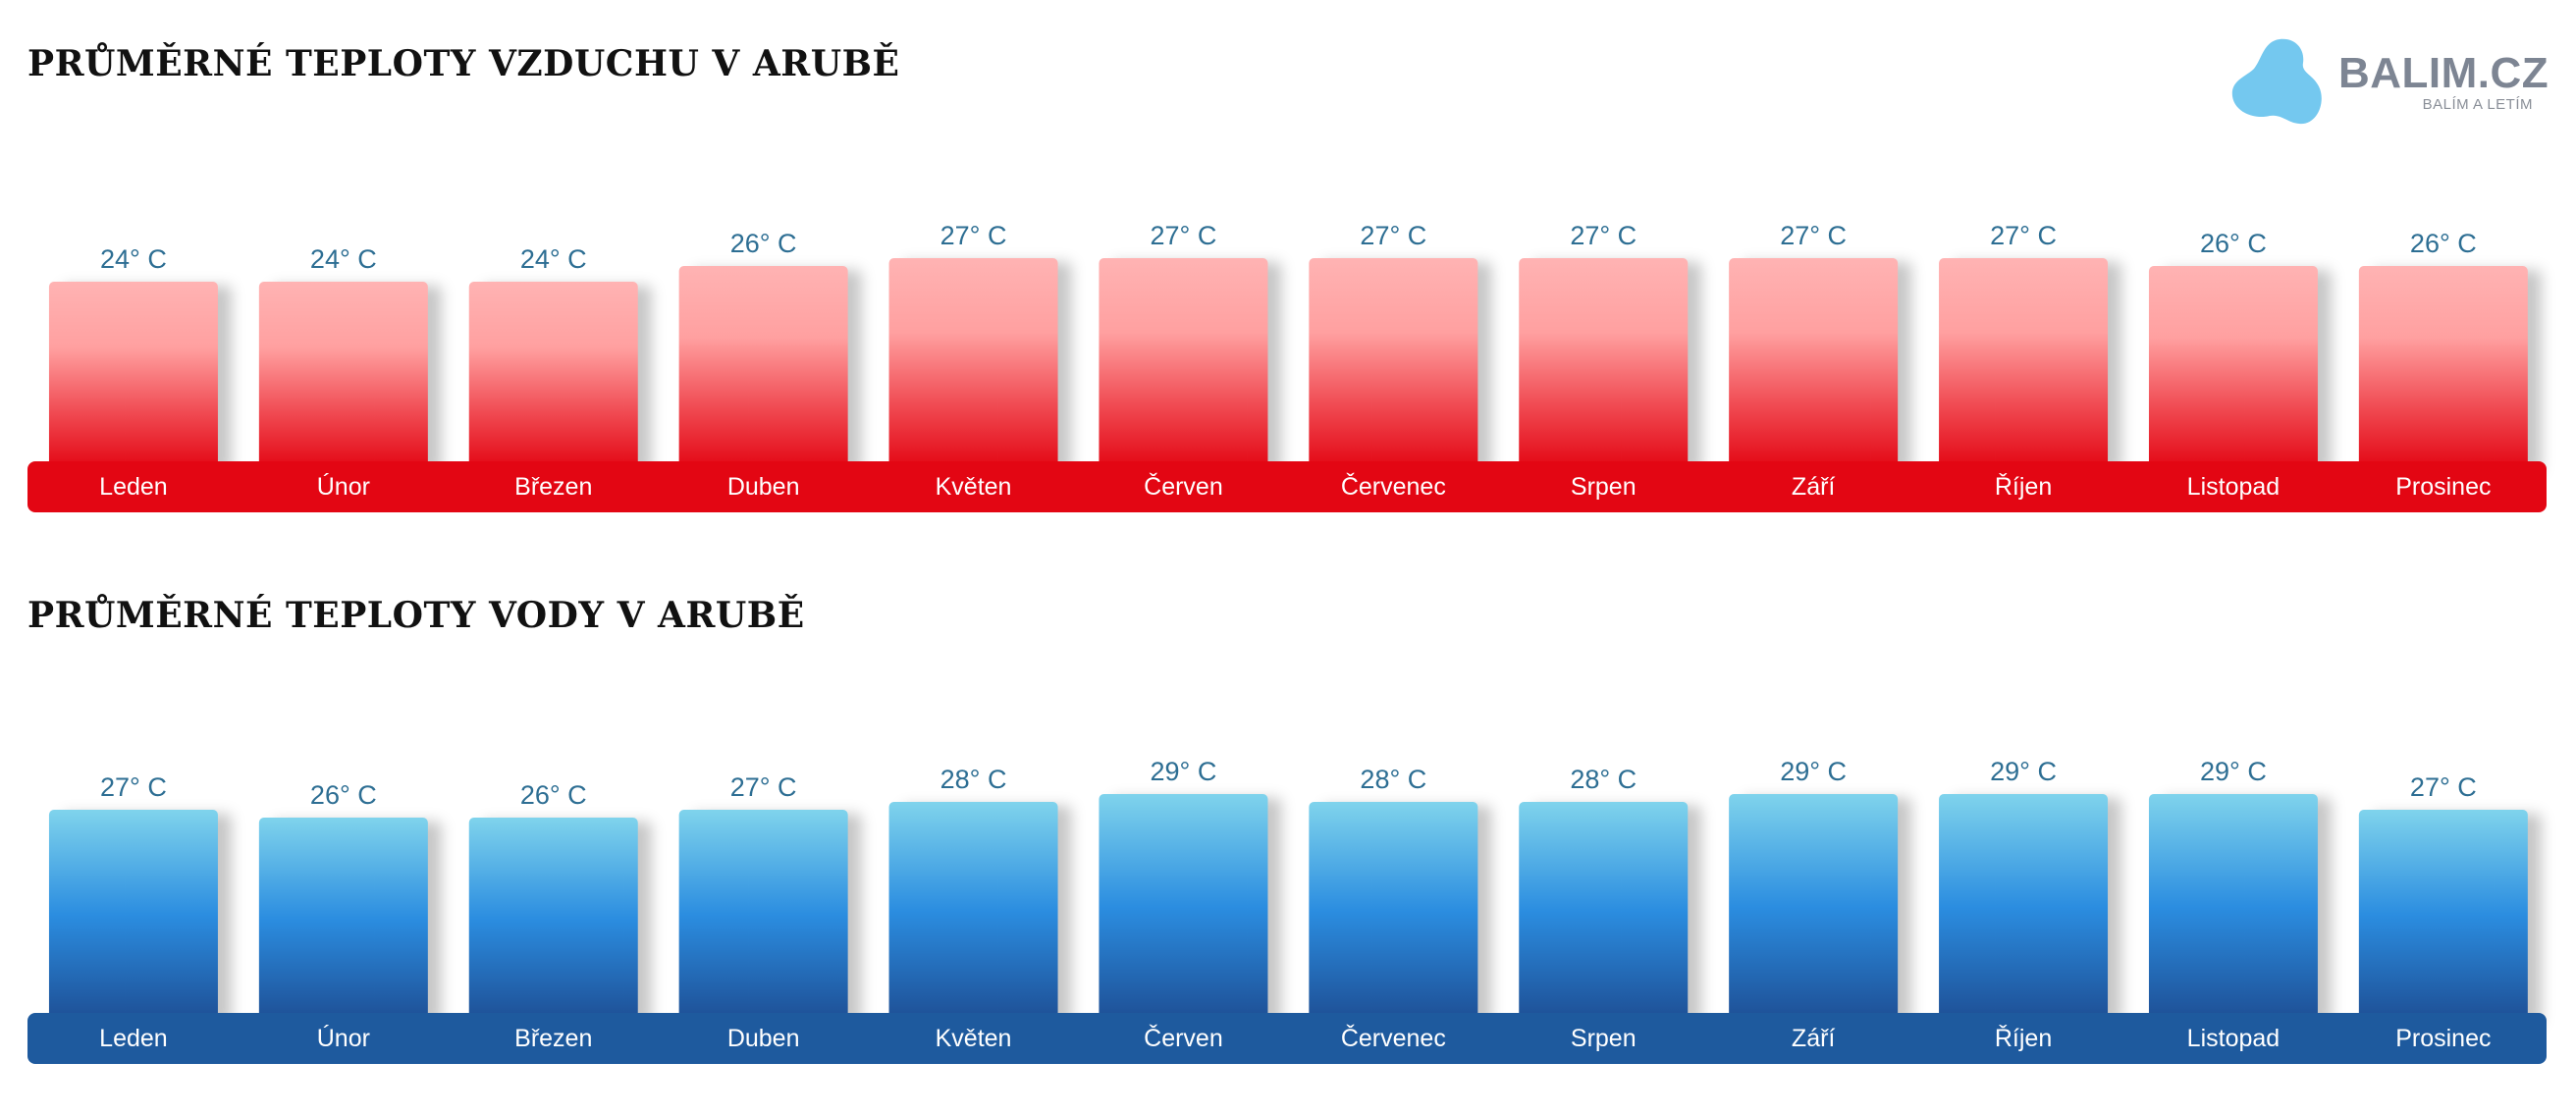 This screenshot has height=1115, width=2576. I want to click on water-month-label: Listopad, so click(2234, 1038).